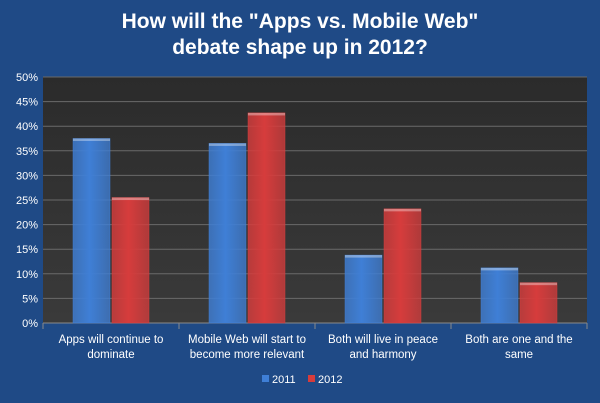  What do you see at coordinates (300, 21) in the screenshot?
I see `chart-title-line-1: How will the "Apps vs. Mobile Web"` at bounding box center [300, 21].